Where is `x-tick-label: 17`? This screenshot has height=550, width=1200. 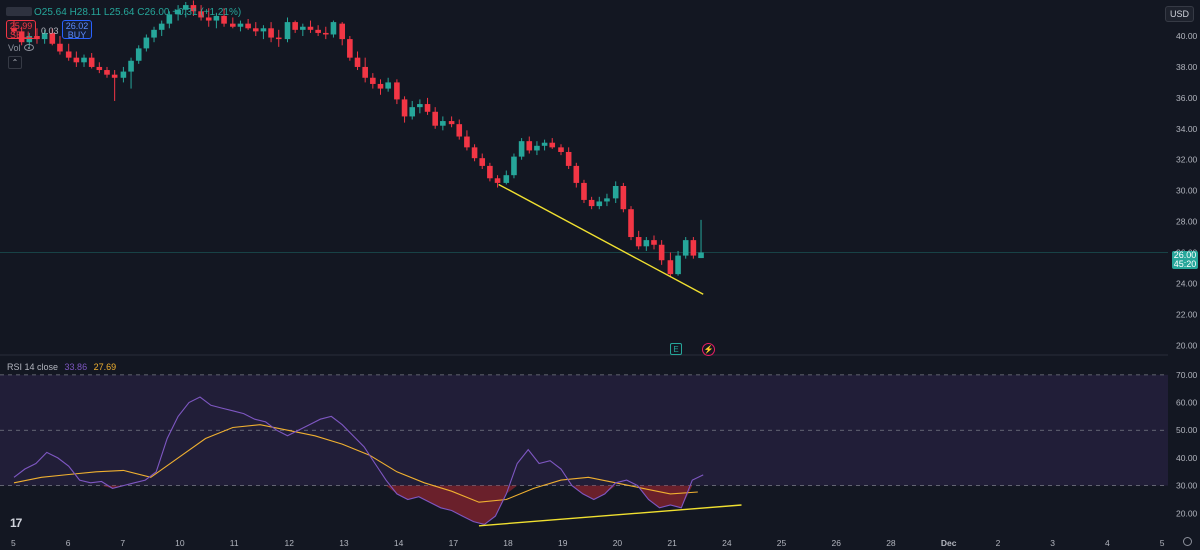 x-tick-label: 17 is located at coordinates (454, 543).